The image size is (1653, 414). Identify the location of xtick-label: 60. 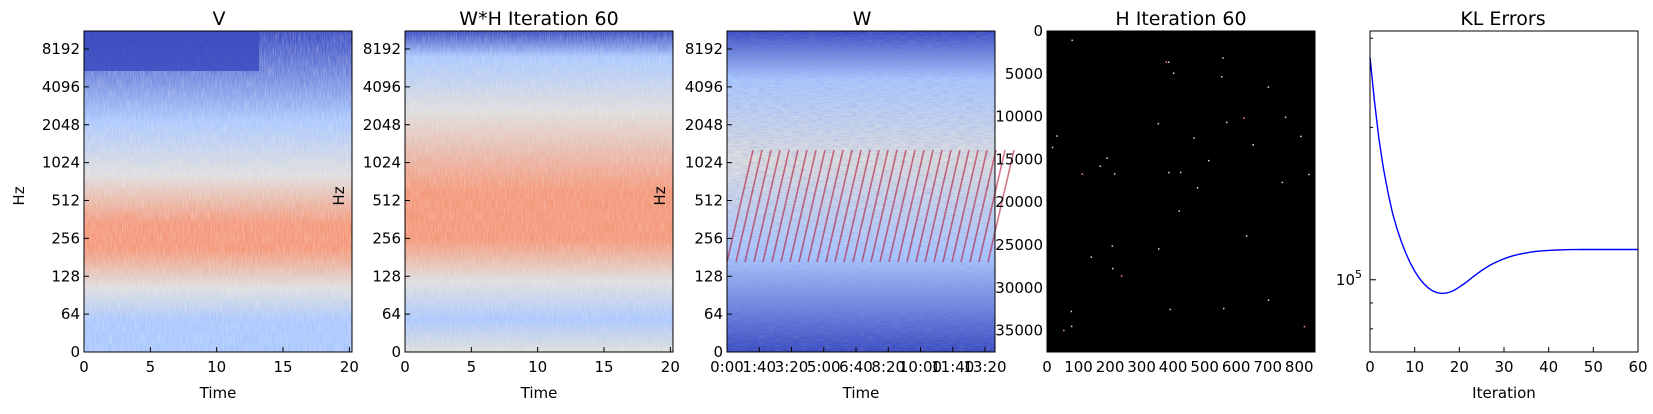
(1637, 367).